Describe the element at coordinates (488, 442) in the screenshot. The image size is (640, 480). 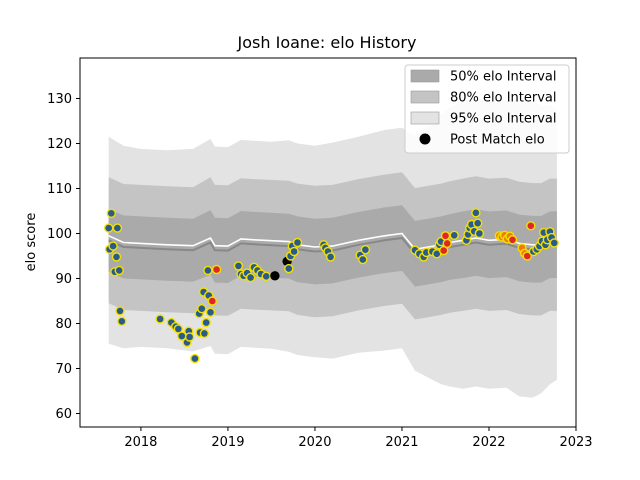
I see `x-tick-label: 2022` at that location.